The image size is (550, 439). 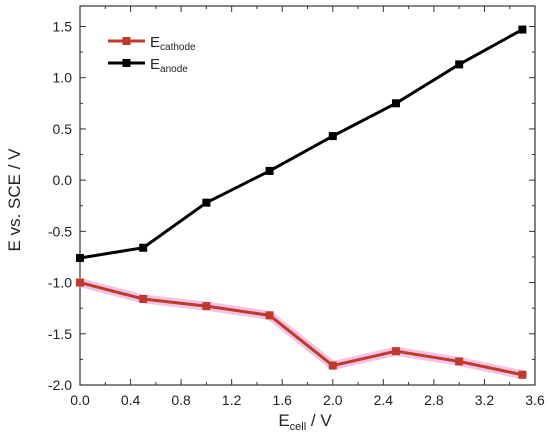 I want to click on x-tick-label: 2.8, so click(x=434, y=400).